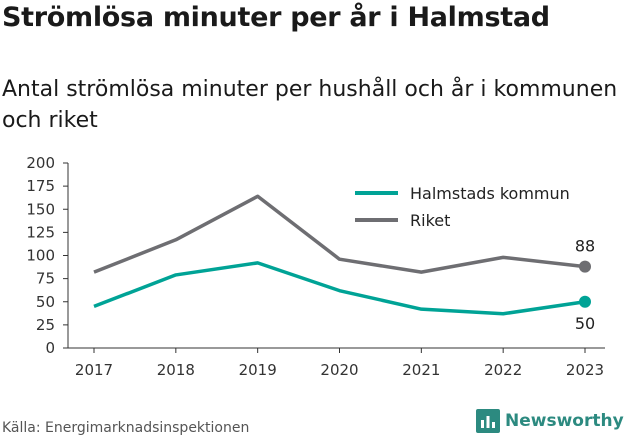 The image size is (631, 439). Describe the element at coordinates (50, 348) in the screenshot. I see `y-tick-label: 0` at that location.